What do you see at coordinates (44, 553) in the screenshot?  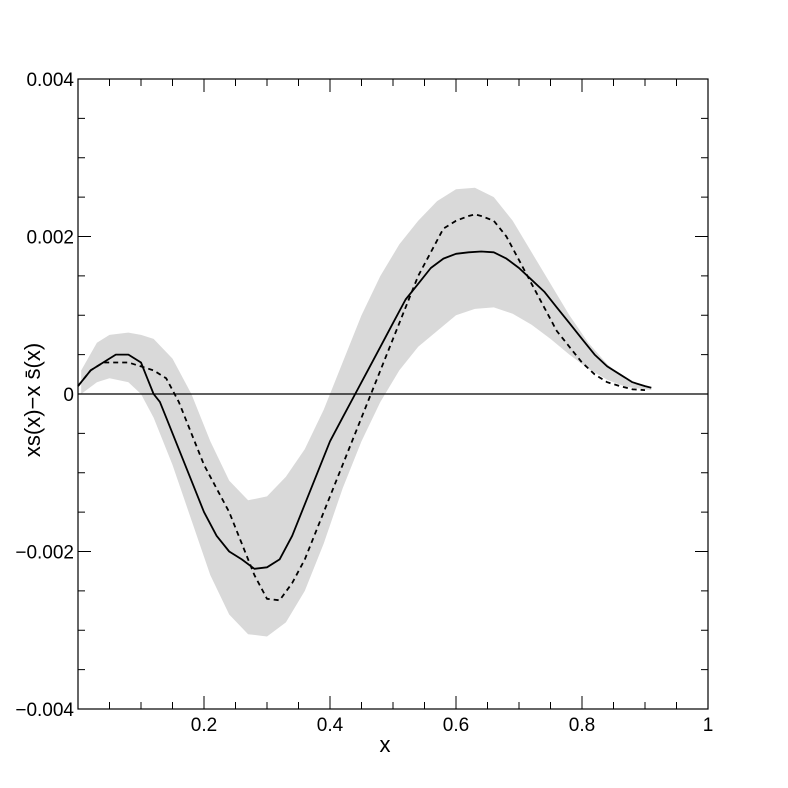 I see `y-tick-label: −0.002` at bounding box center [44, 553].